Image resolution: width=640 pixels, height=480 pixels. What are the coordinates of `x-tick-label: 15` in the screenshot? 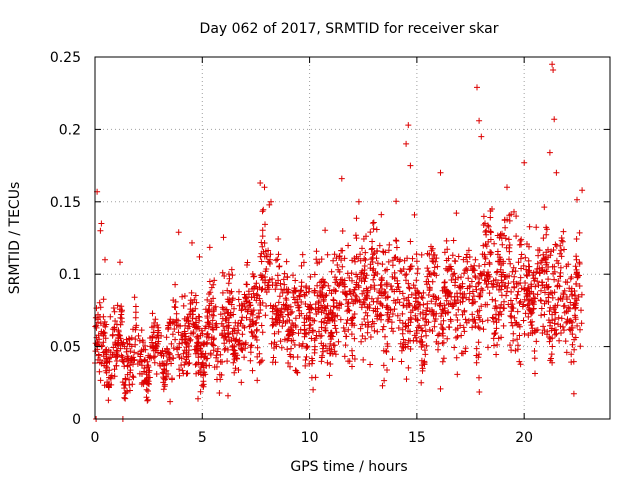 It's located at (417, 438).